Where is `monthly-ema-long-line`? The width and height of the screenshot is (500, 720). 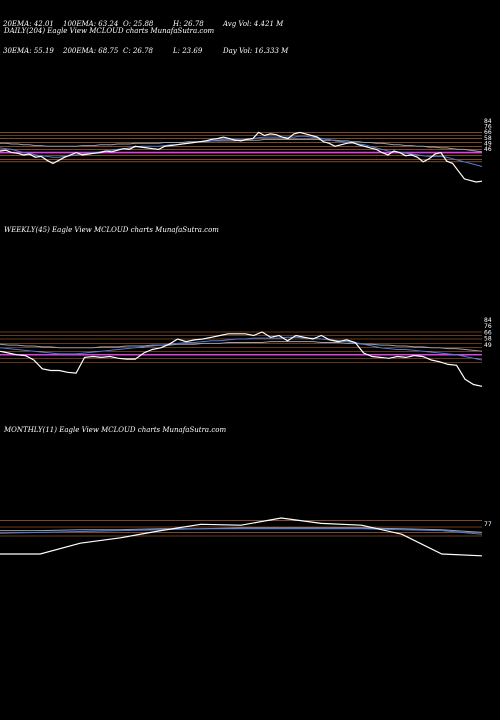 monthly-ema-long-line is located at coordinates (241, 530).